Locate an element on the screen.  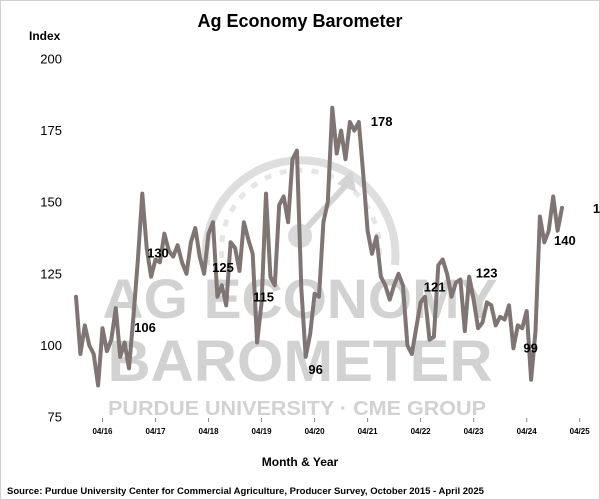
data-label-106: 106 is located at coordinates (145, 327).